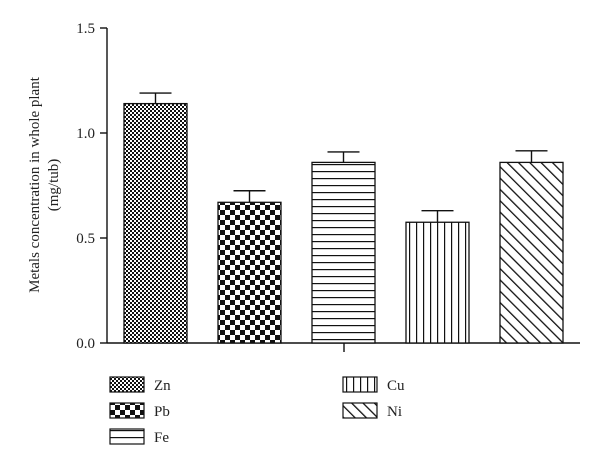 The width and height of the screenshot is (600, 469). I want to click on legend-label: Pb, so click(162, 412).